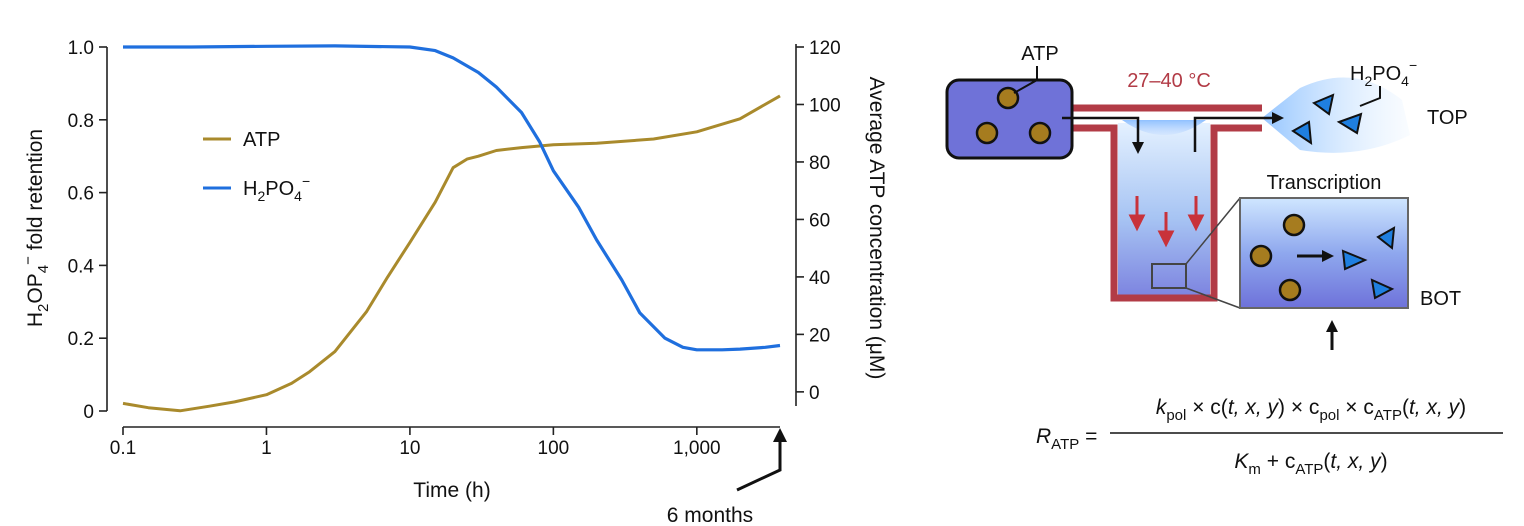  Describe the element at coordinates (250, 189) in the screenshot. I see `legend-label-h2po4-part: H` at that location.